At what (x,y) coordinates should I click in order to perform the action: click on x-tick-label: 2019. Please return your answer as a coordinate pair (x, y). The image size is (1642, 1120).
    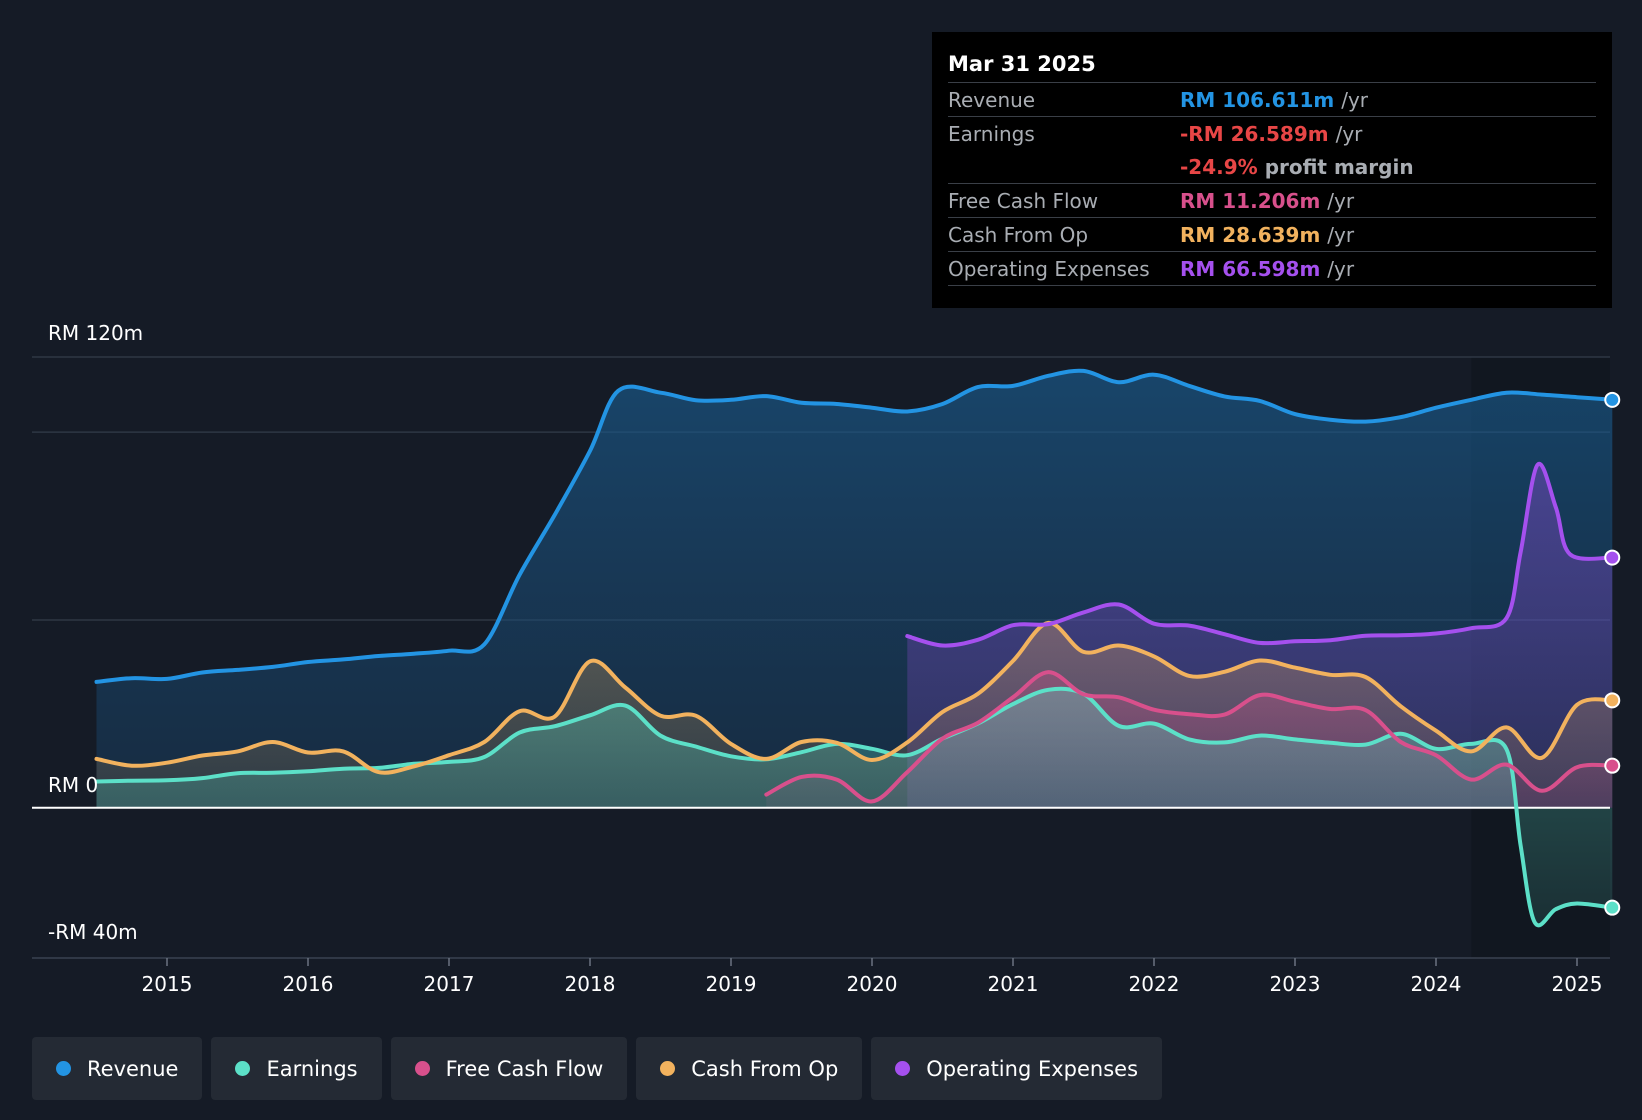
    Looking at the image, I should click on (731, 984).